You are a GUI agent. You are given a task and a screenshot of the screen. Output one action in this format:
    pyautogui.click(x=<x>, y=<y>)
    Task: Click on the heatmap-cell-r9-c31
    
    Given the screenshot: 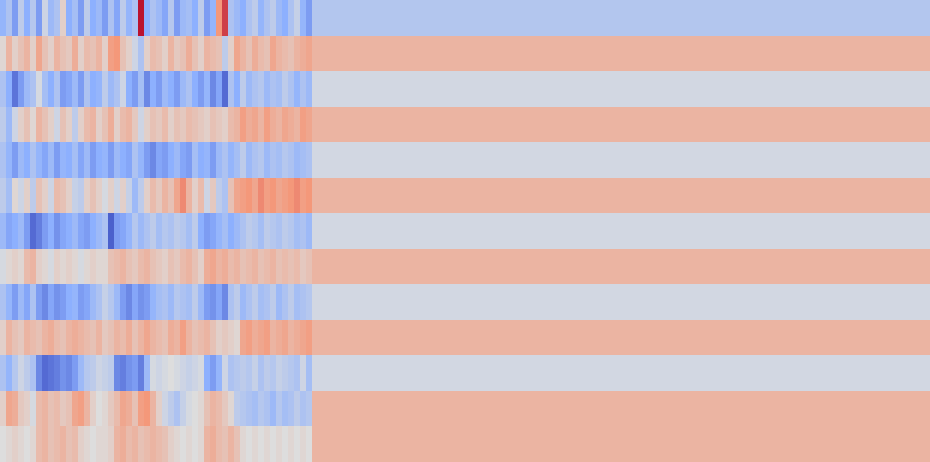 What is the action you would take?
    pyautogui.click(x=189, y=337)
    